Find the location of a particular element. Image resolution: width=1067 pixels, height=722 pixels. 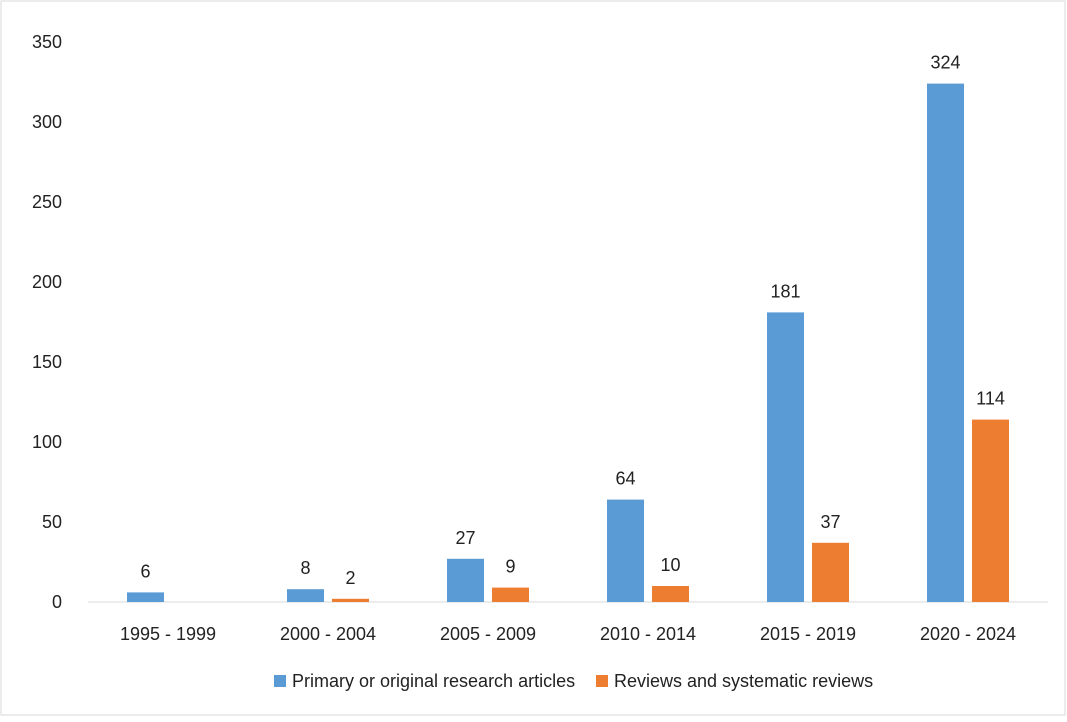

y-tick-label: 50 is located at coordinates (52, 522).